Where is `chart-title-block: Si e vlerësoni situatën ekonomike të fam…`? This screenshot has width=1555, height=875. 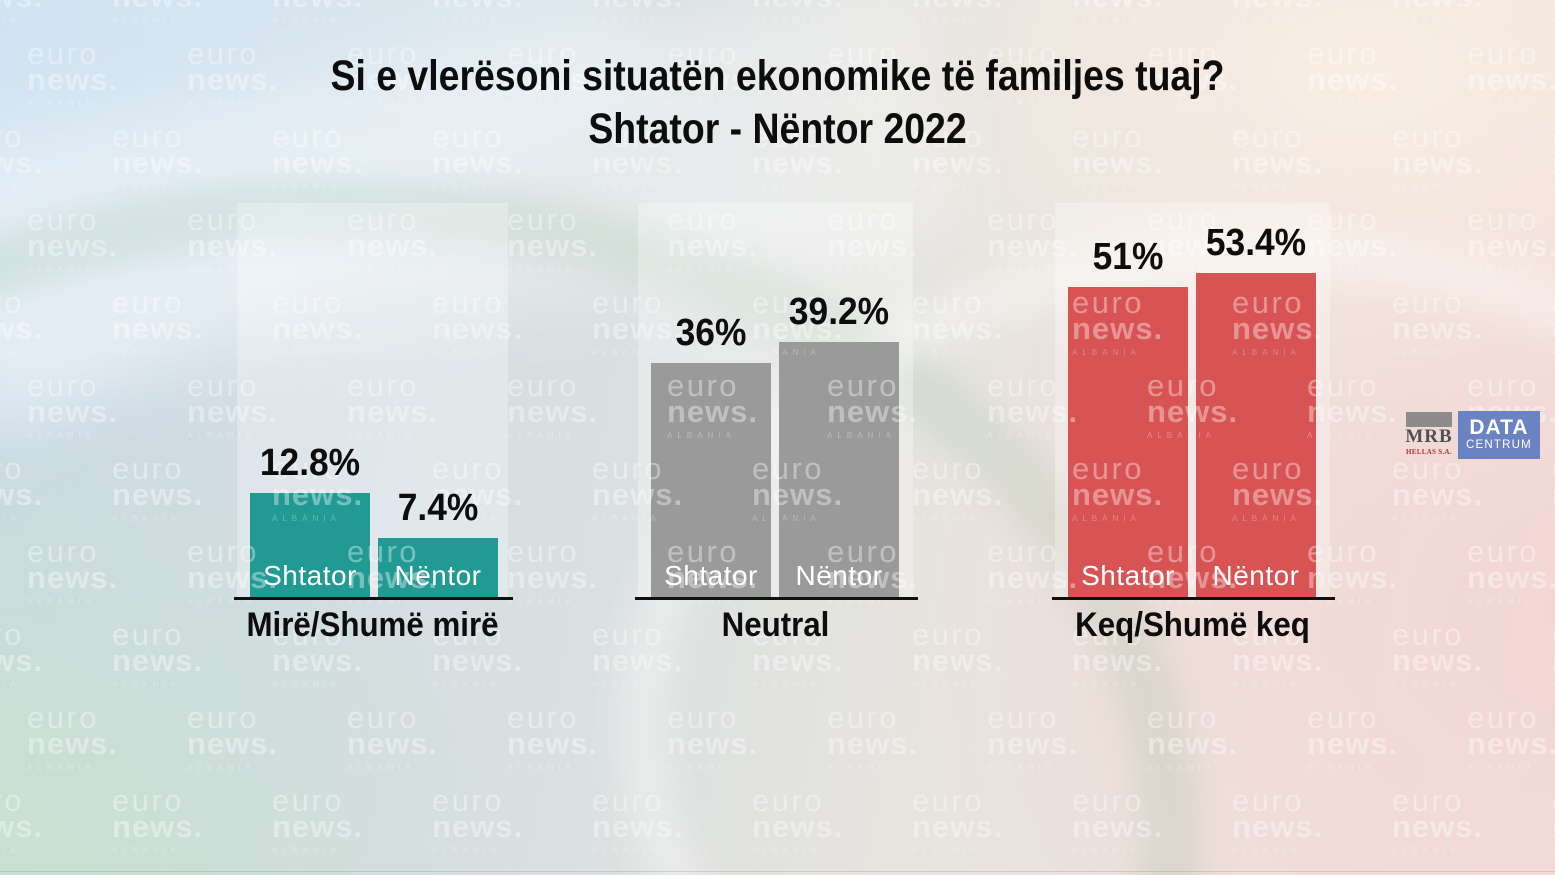 chart-title-block: Si e vlerësoni situatën ekonomike të fam… is located at coordinates (777, 103).